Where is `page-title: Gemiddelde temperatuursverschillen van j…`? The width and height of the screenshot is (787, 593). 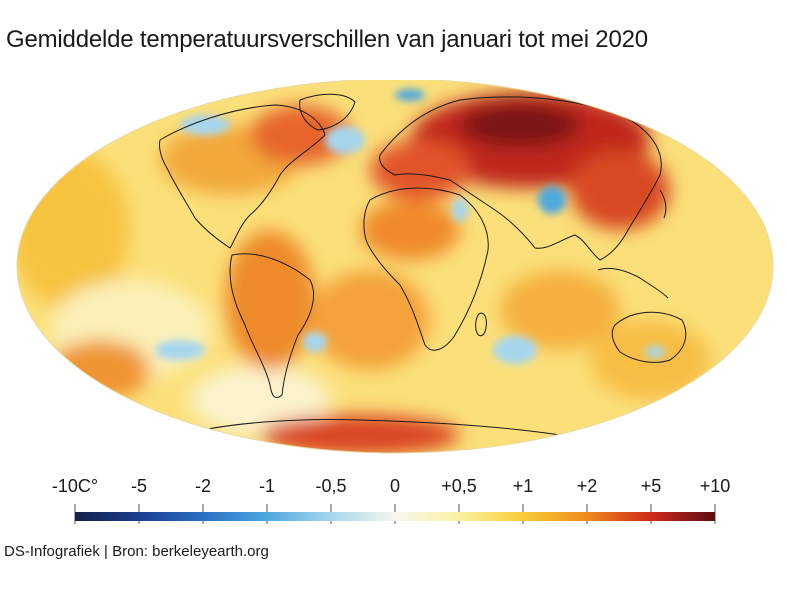
page-title: Gemiddelde temperatuursverschillen van j… is located at coordinates (327, 39).